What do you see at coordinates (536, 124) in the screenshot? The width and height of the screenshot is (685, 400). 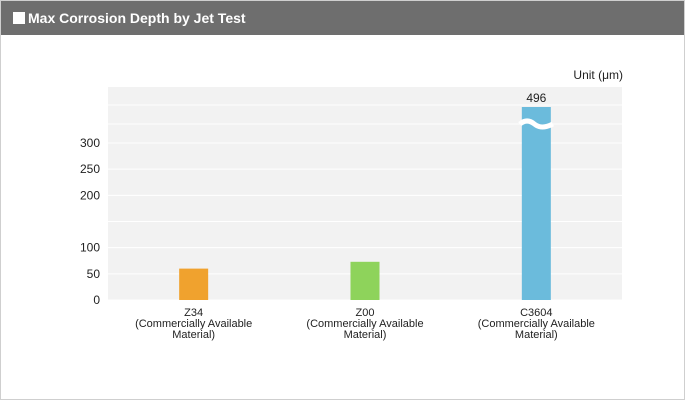 I see `axis-break-mark` at bounding box center [536, 124].